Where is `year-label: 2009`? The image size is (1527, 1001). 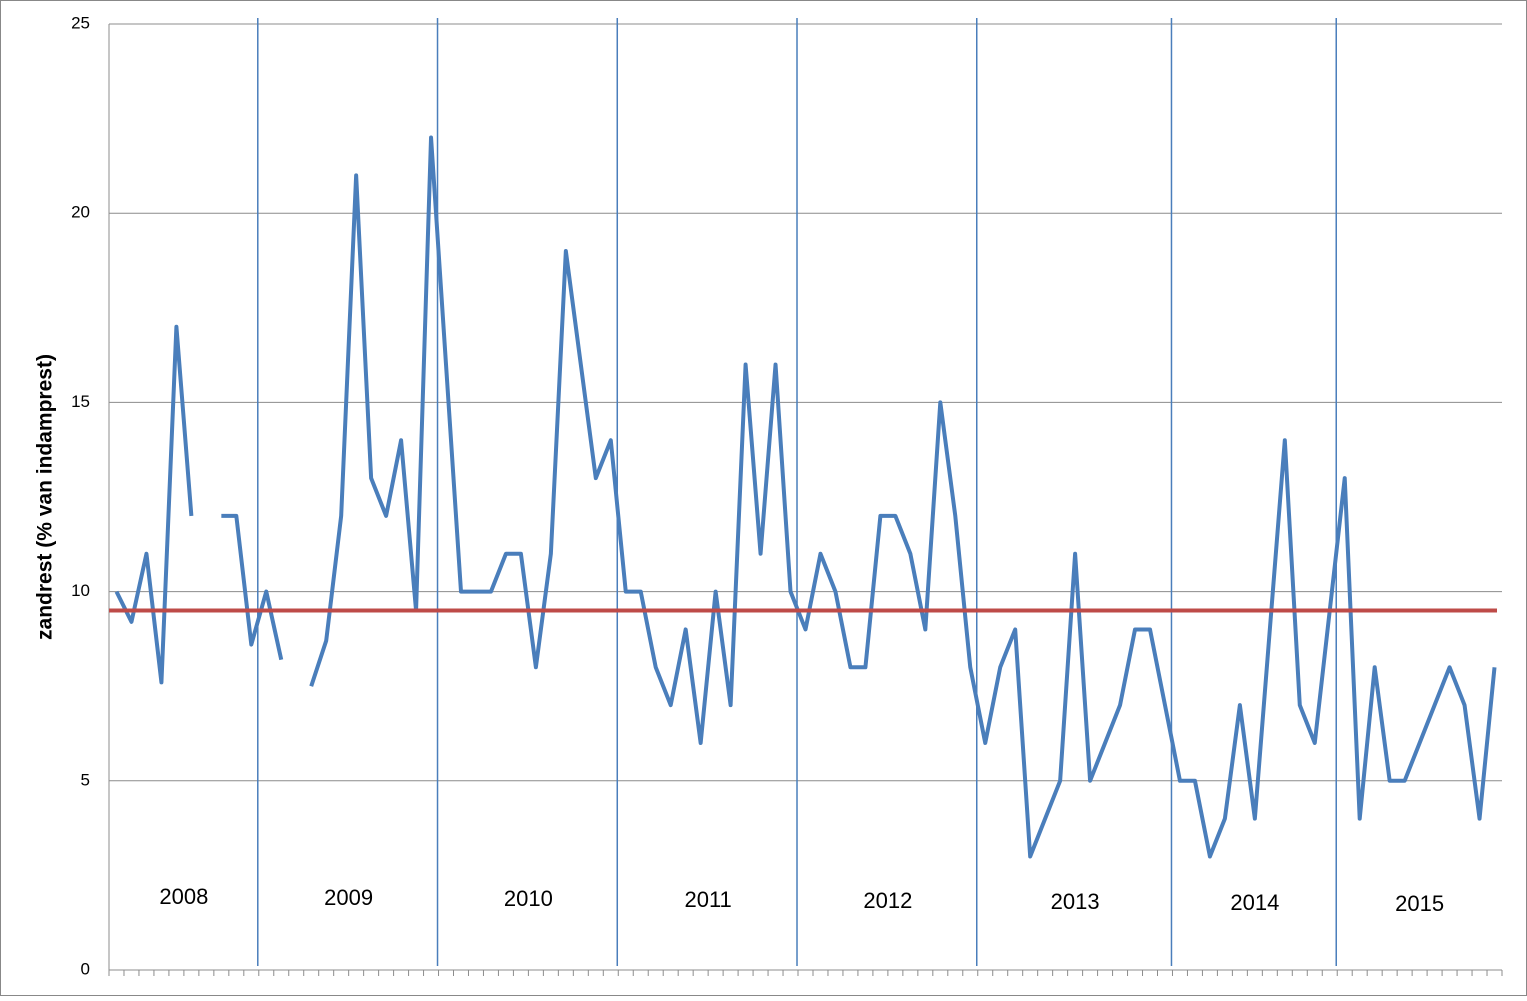
year-label: 2009 is located at coordinates (348, 897).